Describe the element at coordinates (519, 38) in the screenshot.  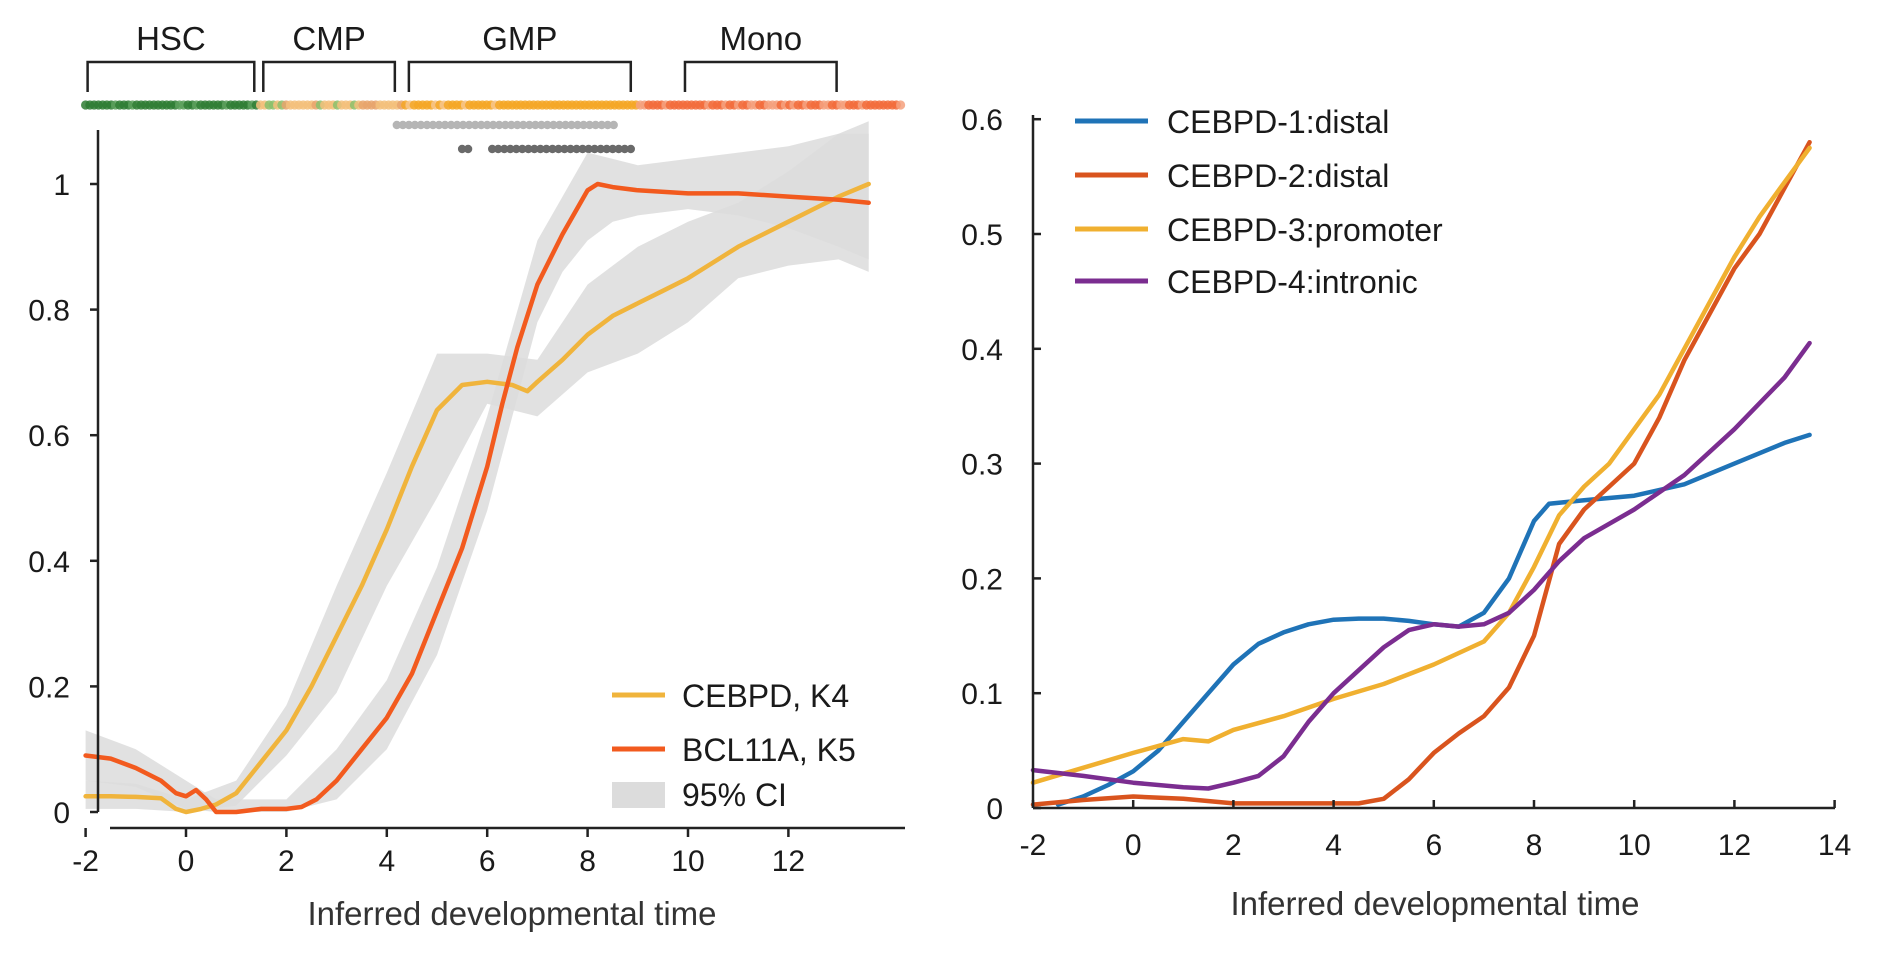
I see `stage-label-gmp: GMP` at that location.